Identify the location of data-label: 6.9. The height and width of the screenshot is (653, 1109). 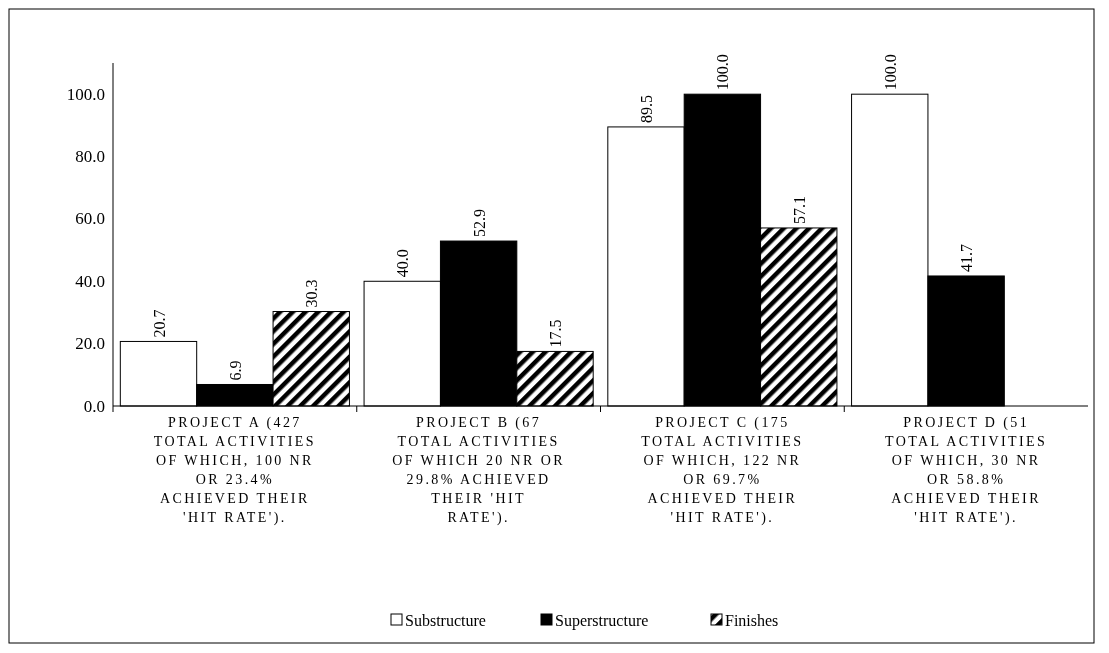
(235, 370).